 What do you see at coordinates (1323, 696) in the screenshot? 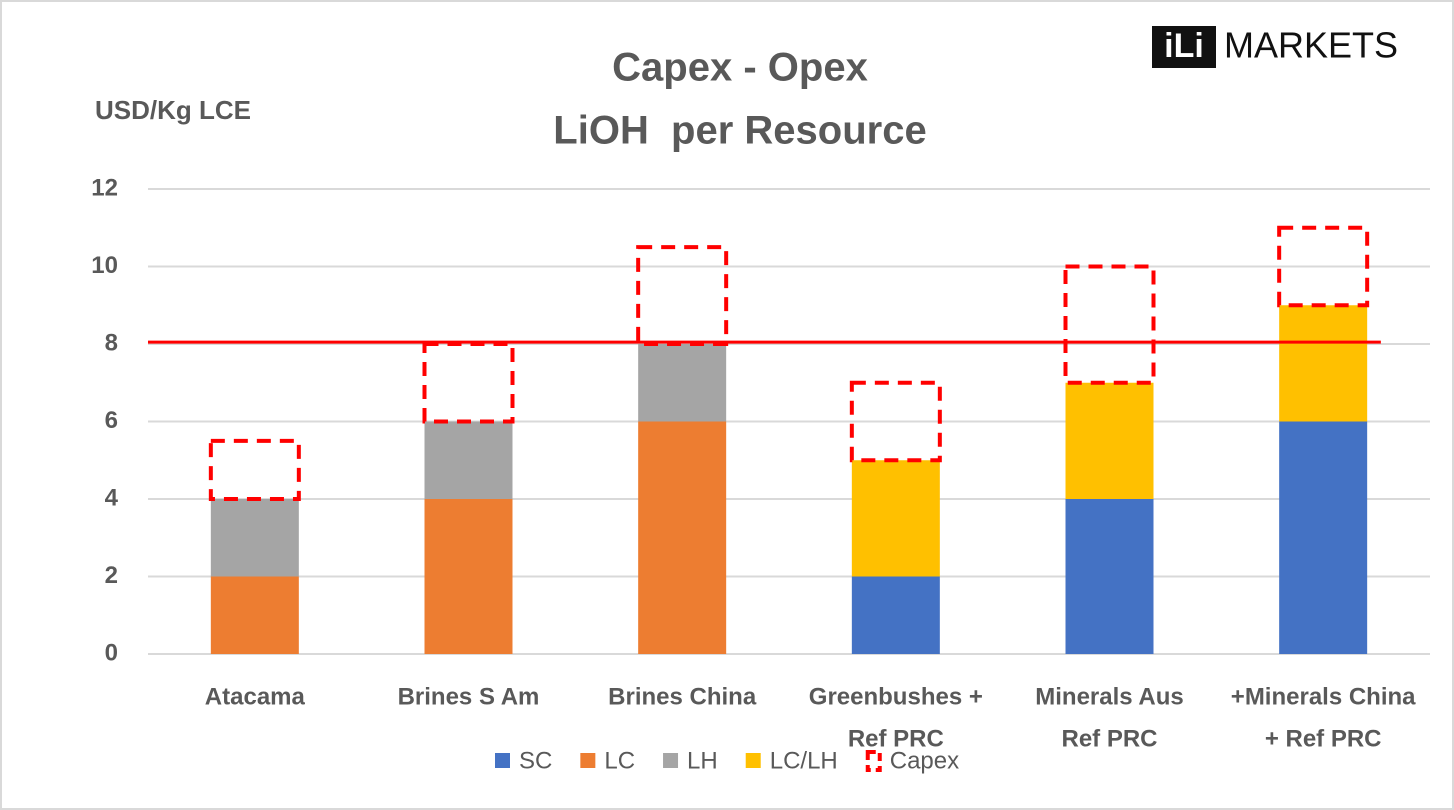
I see `x-tick-label: +Minerals China` at bounding box center [1323, 696].